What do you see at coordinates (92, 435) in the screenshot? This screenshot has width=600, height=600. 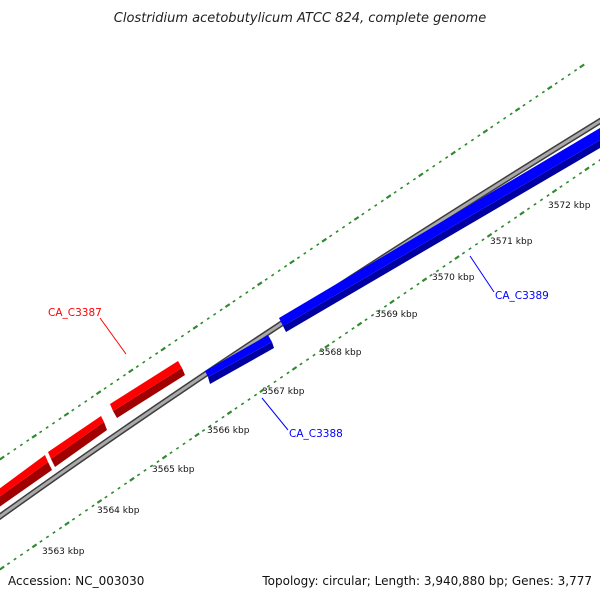 I see `gene-CA_C3387` at bounding box center [92, 435].